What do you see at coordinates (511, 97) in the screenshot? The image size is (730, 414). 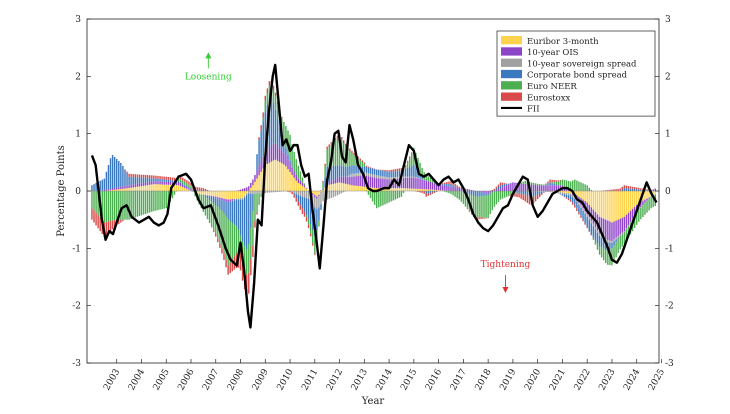 I see `legend-swatch-eurostoxx` at bounding box center [511, 97].